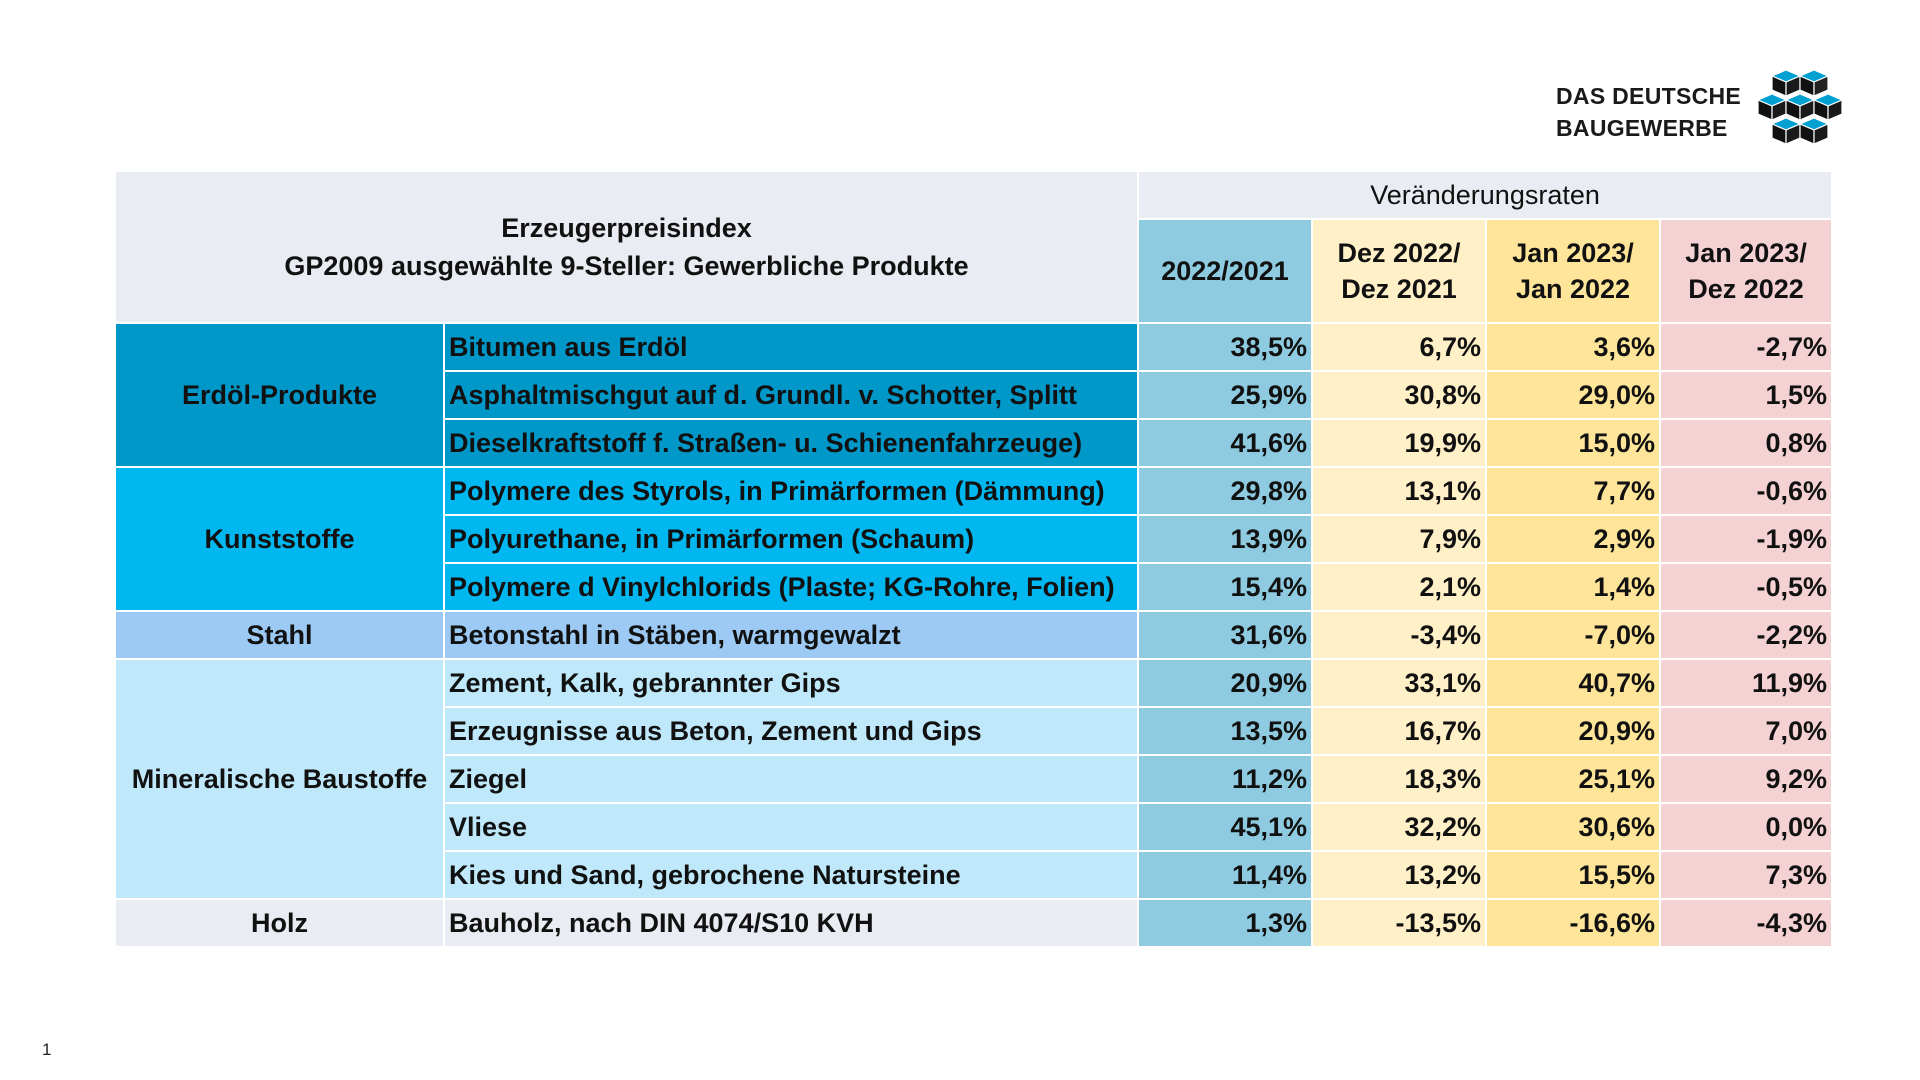  What do you see at coordinates (1574, 539) in the screenshot?
I see `value-cell: 2,9%` at bounding box center [1574, 539].